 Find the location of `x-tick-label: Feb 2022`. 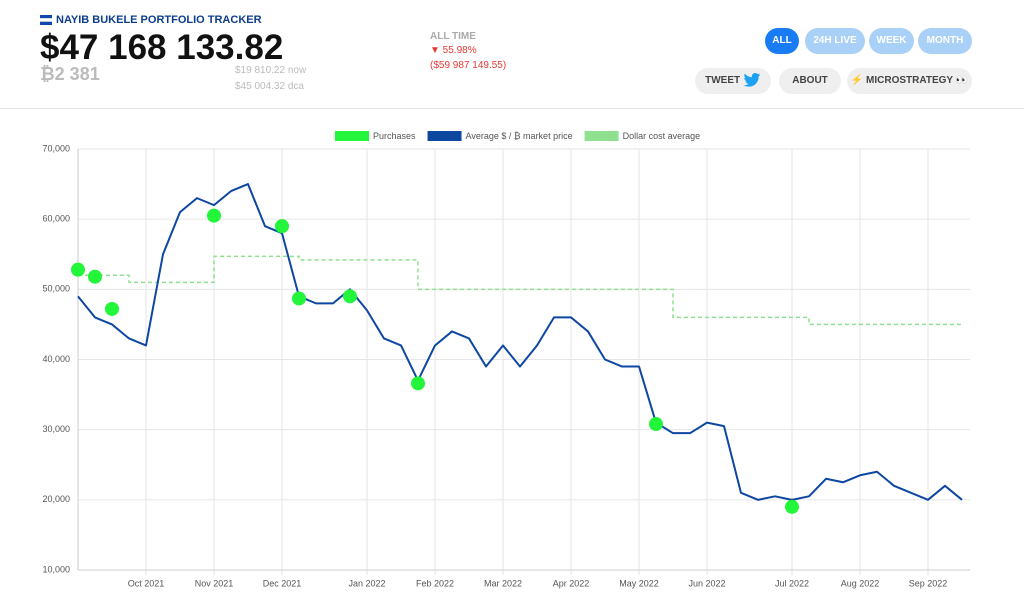

x-tick-label: Feb 2022 is located at coordinates (435, 583).